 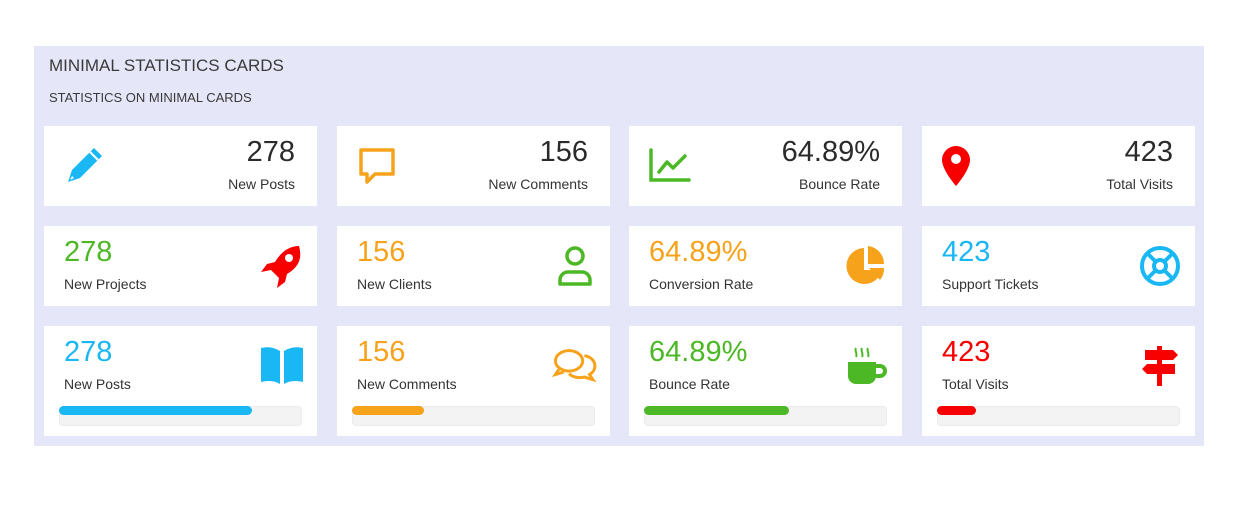 What do you see at coordinates (150, 97) in the screenshot?
I see `panel-subtitle: STATISTICS ON MINIMAL CARDS` at bounding box center [150, 97].